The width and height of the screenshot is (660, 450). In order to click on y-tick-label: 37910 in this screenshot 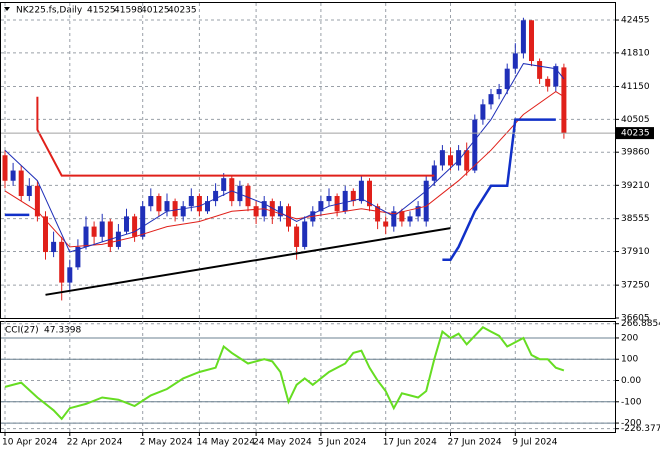, I will do `click(635, 252)`.